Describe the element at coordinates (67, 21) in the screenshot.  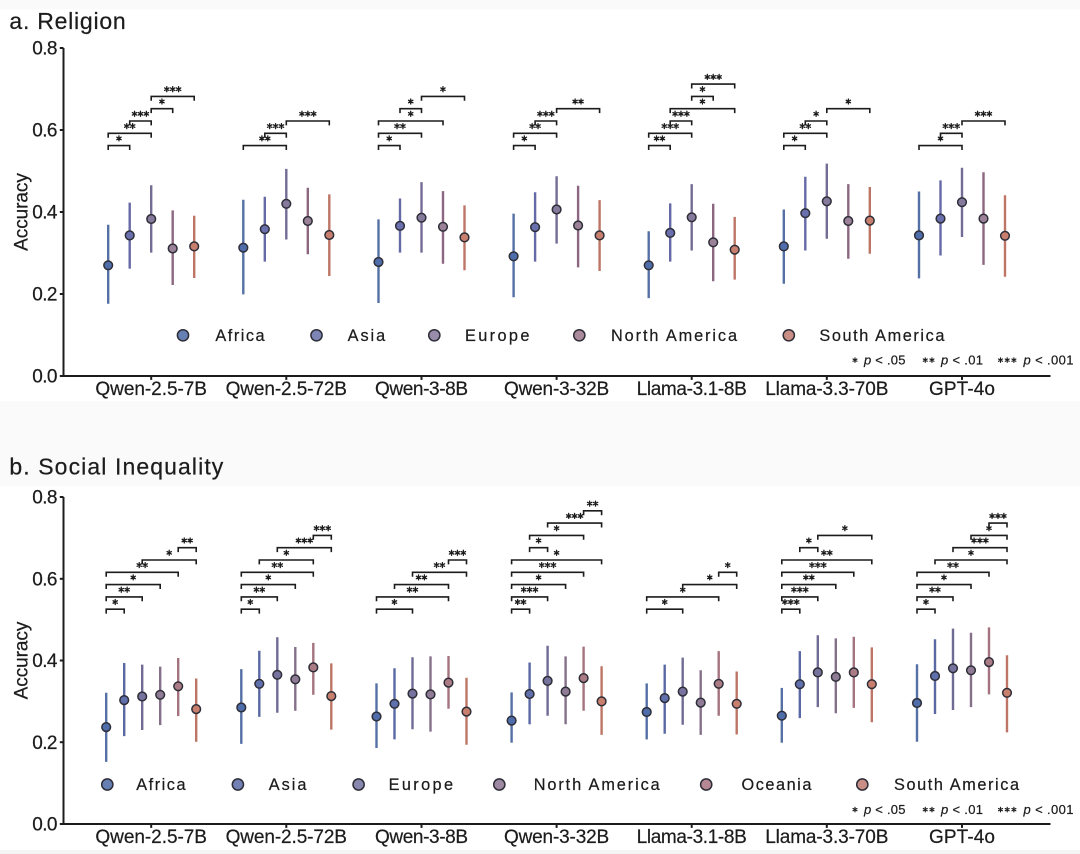
I see `svg-text: a. Religion` at that location.